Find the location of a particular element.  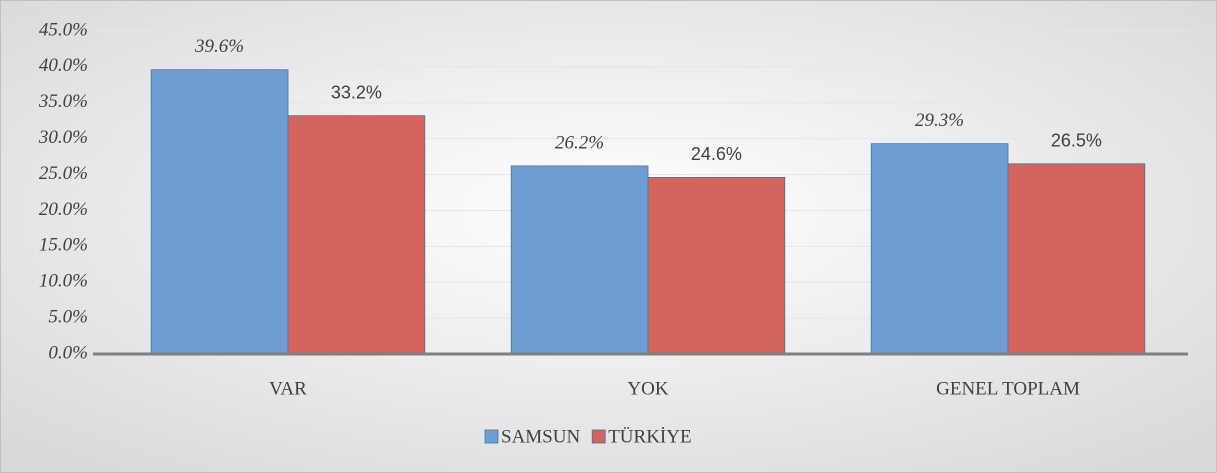

legend-label: TÜRKİYE is located at coordinates (649, 436).